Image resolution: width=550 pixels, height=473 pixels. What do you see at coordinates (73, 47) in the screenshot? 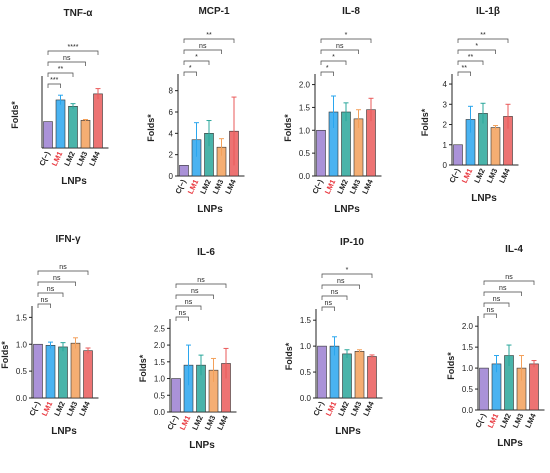
I see `significance-label: ****` at bounding box center [73, 47].